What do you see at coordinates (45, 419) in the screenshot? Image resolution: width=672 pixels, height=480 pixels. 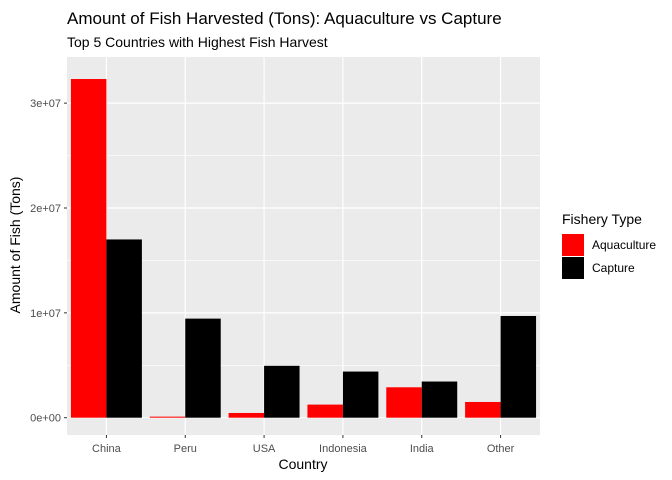 I see `y-tick-label: 0e+00` at bounding box center [45, 419].